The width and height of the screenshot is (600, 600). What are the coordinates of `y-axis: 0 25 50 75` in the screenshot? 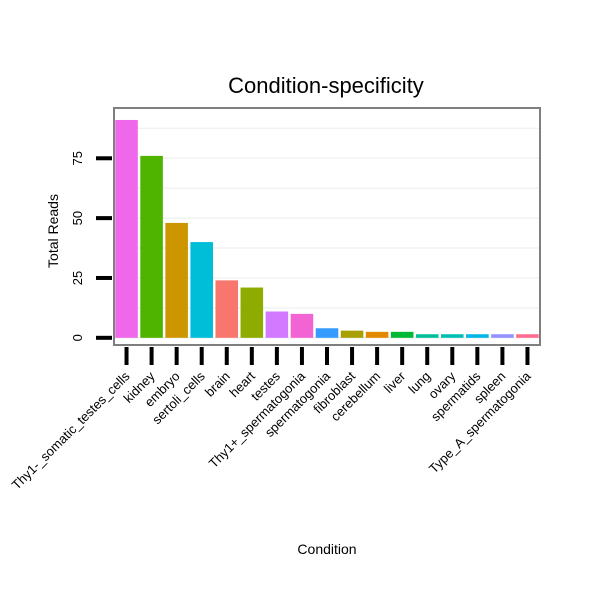 It's located at (91, 246).